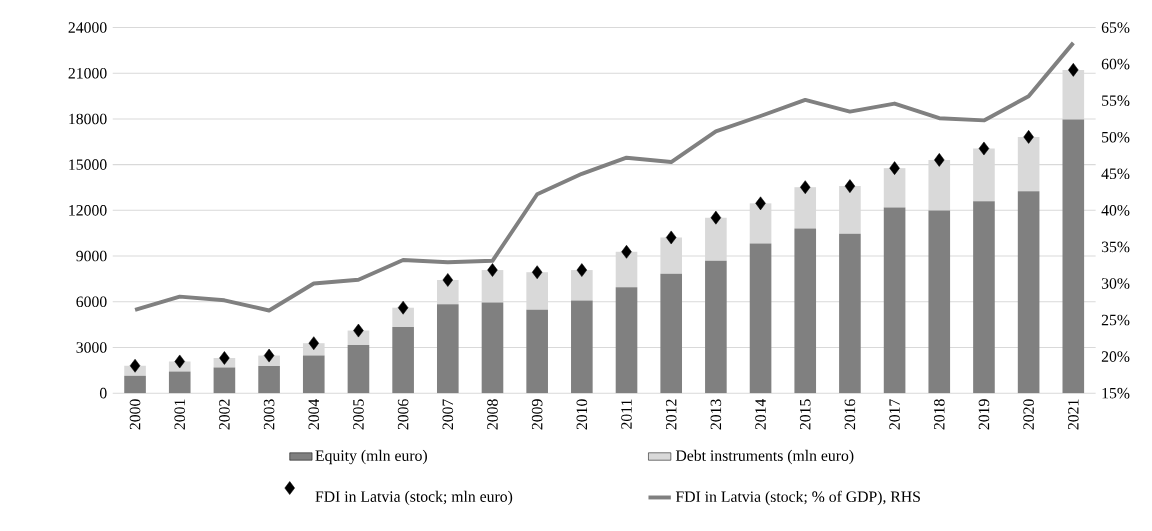 This screenshot has height=531, width=1152. Describe the element at coordinates (135, 414) in the screenshot. I see `x-tick-label: 2000` at that location.